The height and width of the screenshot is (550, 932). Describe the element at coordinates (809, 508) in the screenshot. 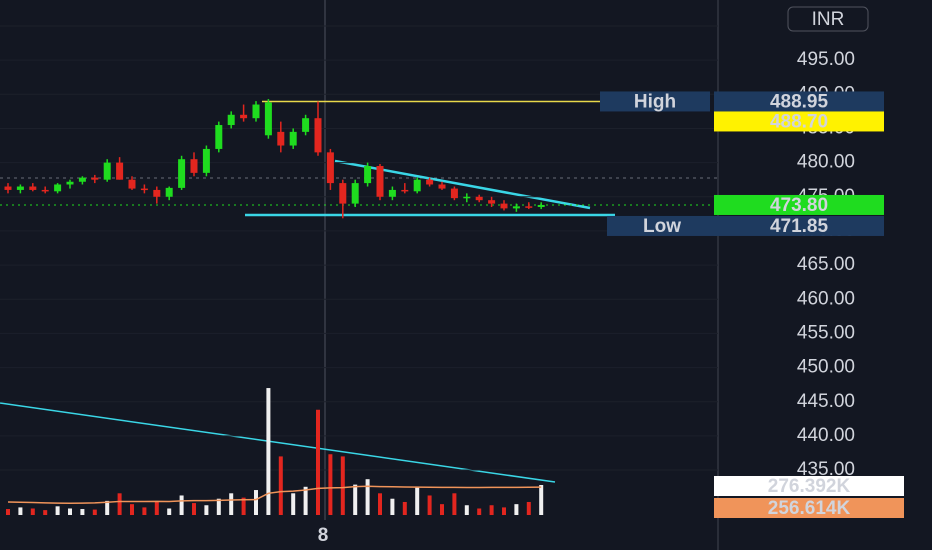

I see `volume-ma-label: 256.614K` at that location.